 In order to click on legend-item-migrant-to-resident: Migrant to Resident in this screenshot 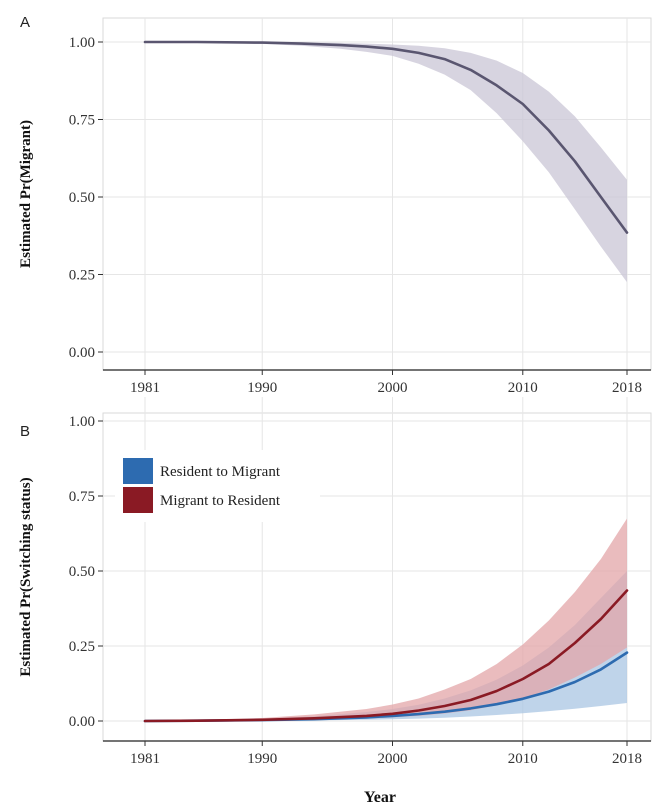, I will do `click(202, 500)`.